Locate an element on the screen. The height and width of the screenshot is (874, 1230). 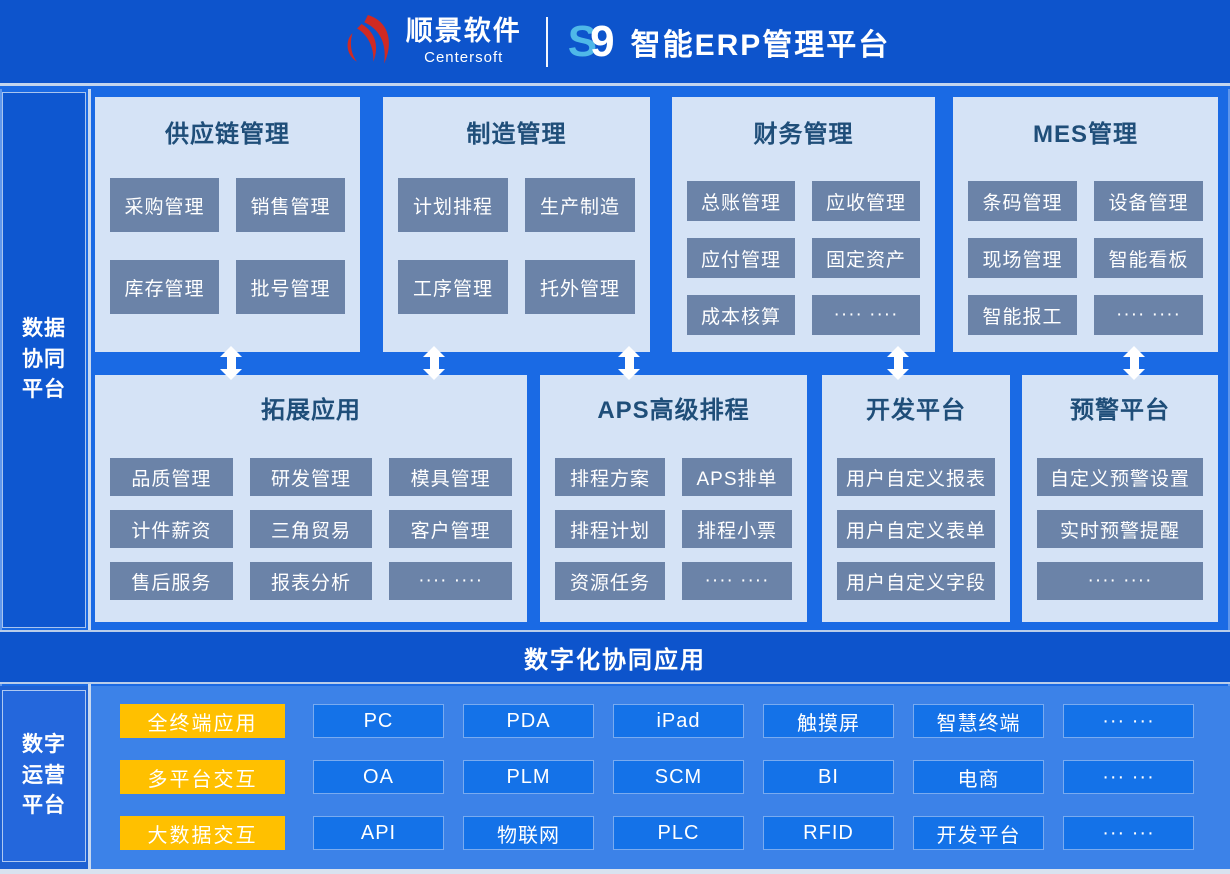
module-chip: APS排单 is located at coordinates (737, 477).